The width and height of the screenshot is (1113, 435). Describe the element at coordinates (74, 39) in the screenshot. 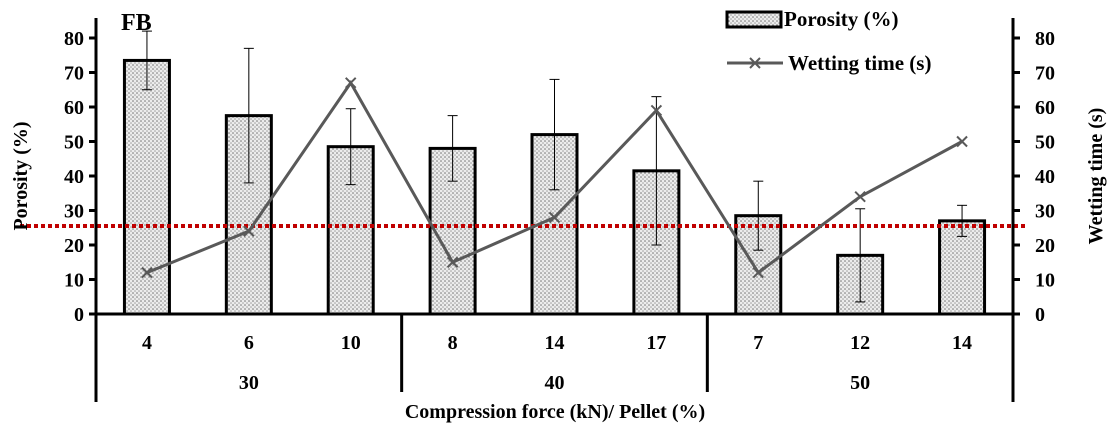

I see `left-tick-label: 80` at that location.